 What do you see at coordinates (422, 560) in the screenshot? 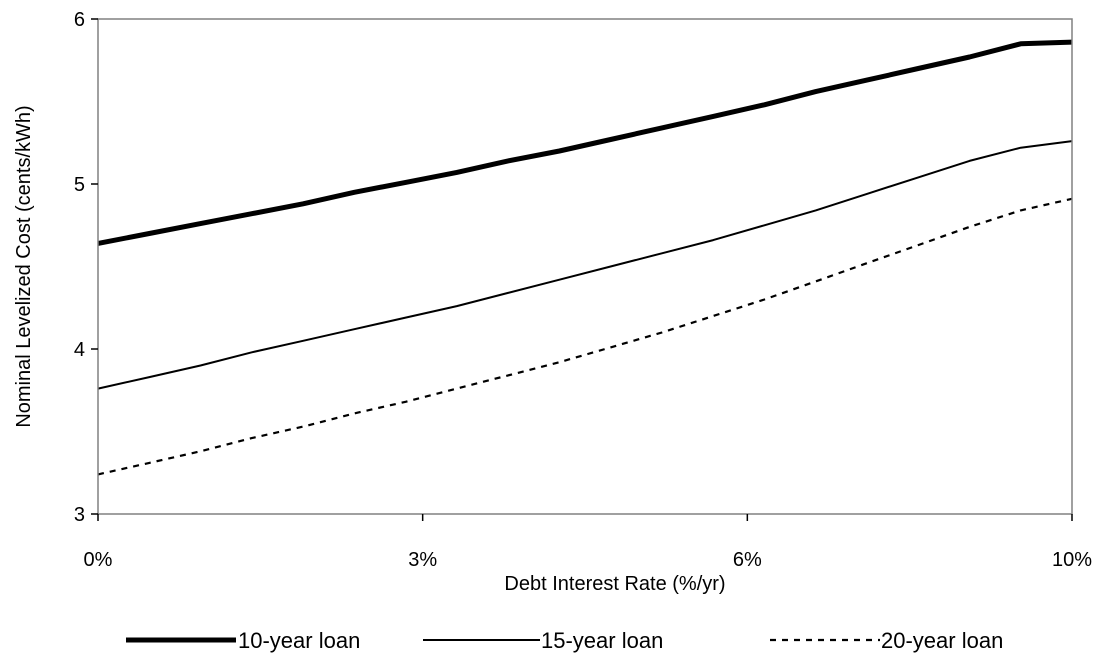
I see `x-tick-label: 3%` at bounding box center [422, 560].